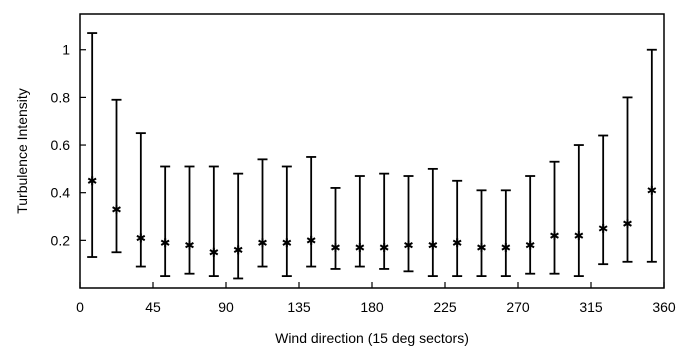  Describe the element at coordinates (445, 307) in the screenshot. I see `x-tick-label: 225` at that location.